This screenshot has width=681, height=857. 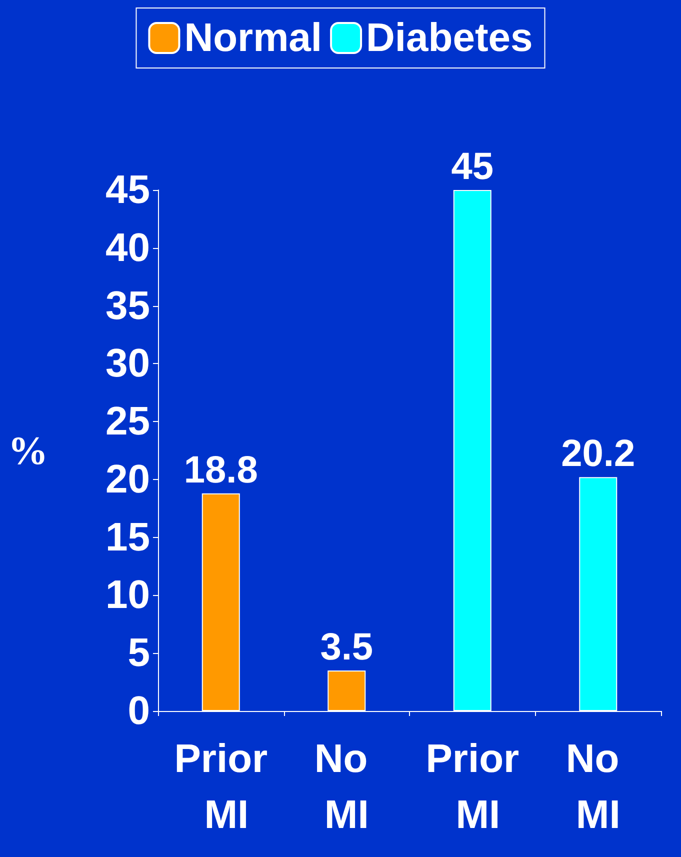 I want to click on y-axis-title: %, so click(x=28, y=450).